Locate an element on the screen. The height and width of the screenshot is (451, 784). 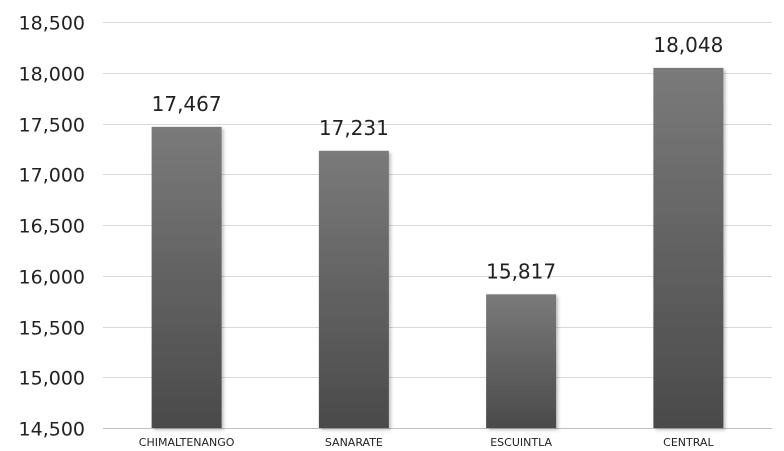
data-label: 17,467 is located at coordinates (187, 104).